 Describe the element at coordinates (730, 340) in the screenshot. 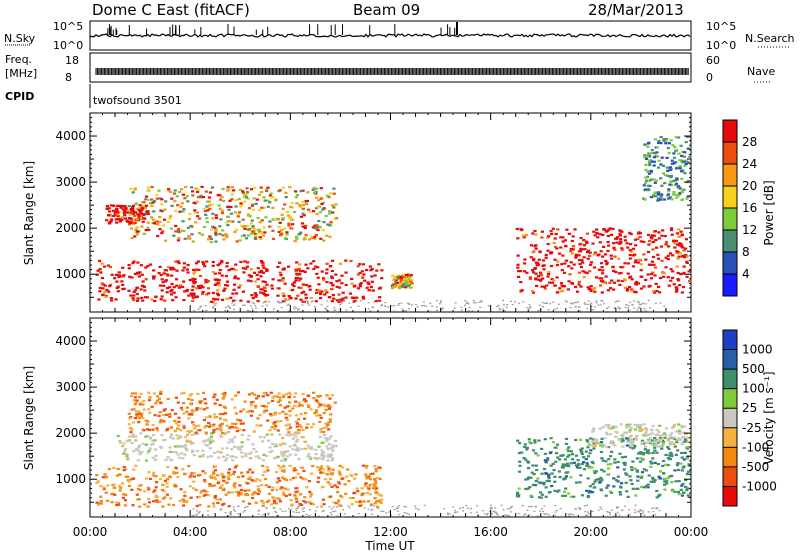

I see `colorbar-segment` at that location.